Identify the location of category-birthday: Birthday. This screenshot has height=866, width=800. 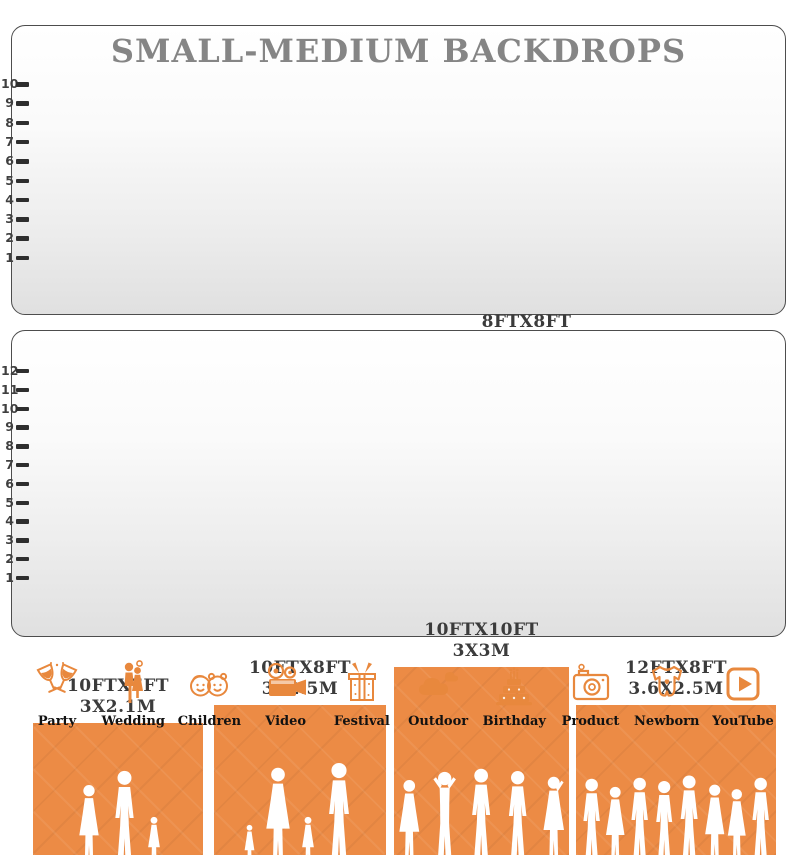
(514, 693).